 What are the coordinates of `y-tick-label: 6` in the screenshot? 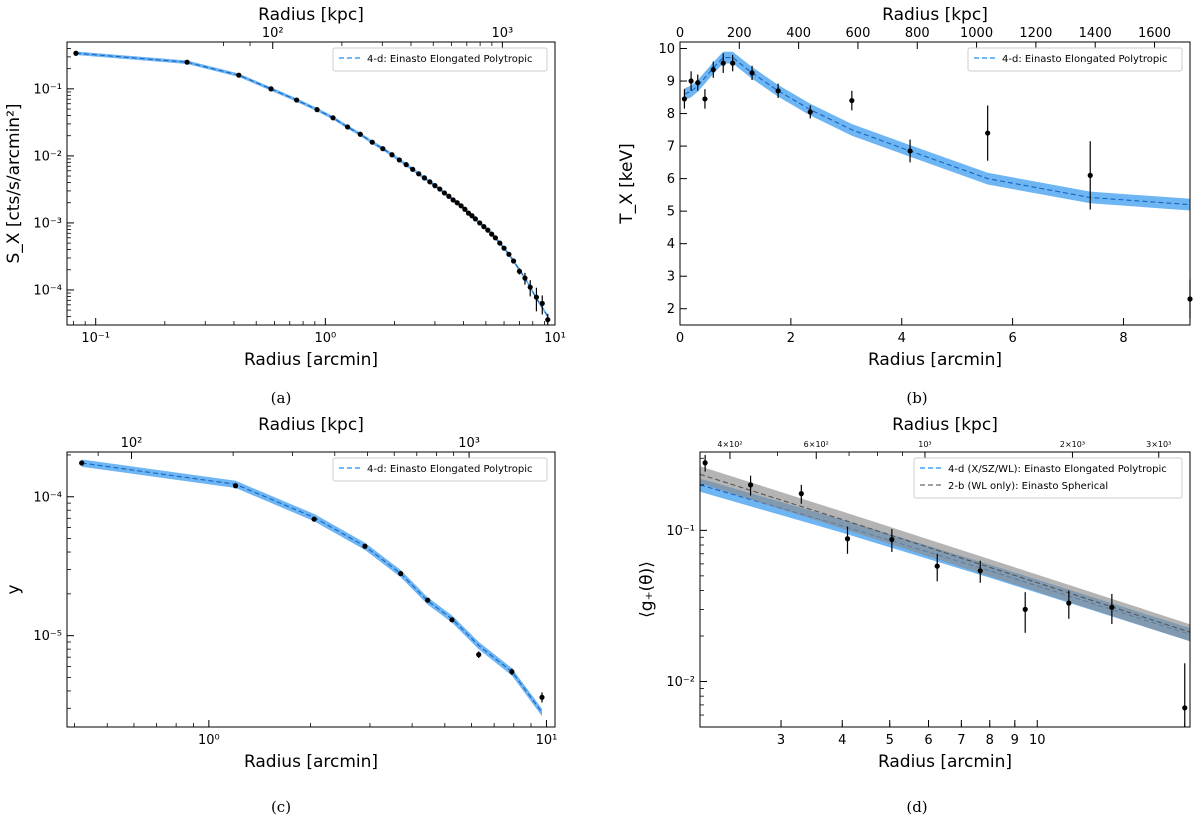 It's located at (671, 179).